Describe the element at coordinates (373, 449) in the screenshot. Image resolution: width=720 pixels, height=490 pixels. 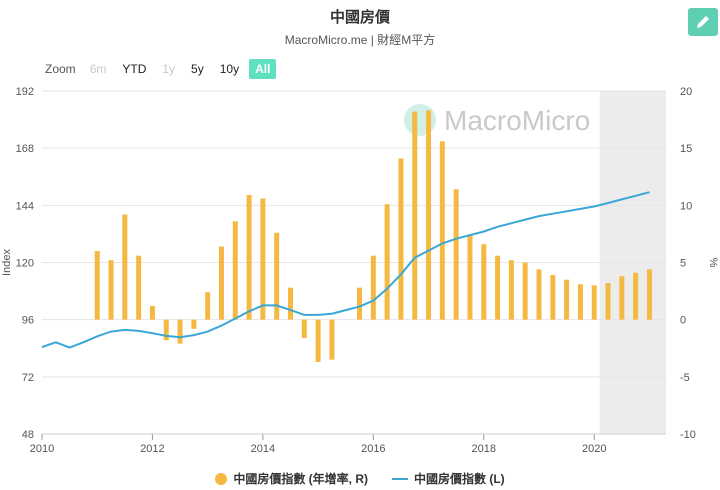
I see `x-tick-label: 2016` at that location.